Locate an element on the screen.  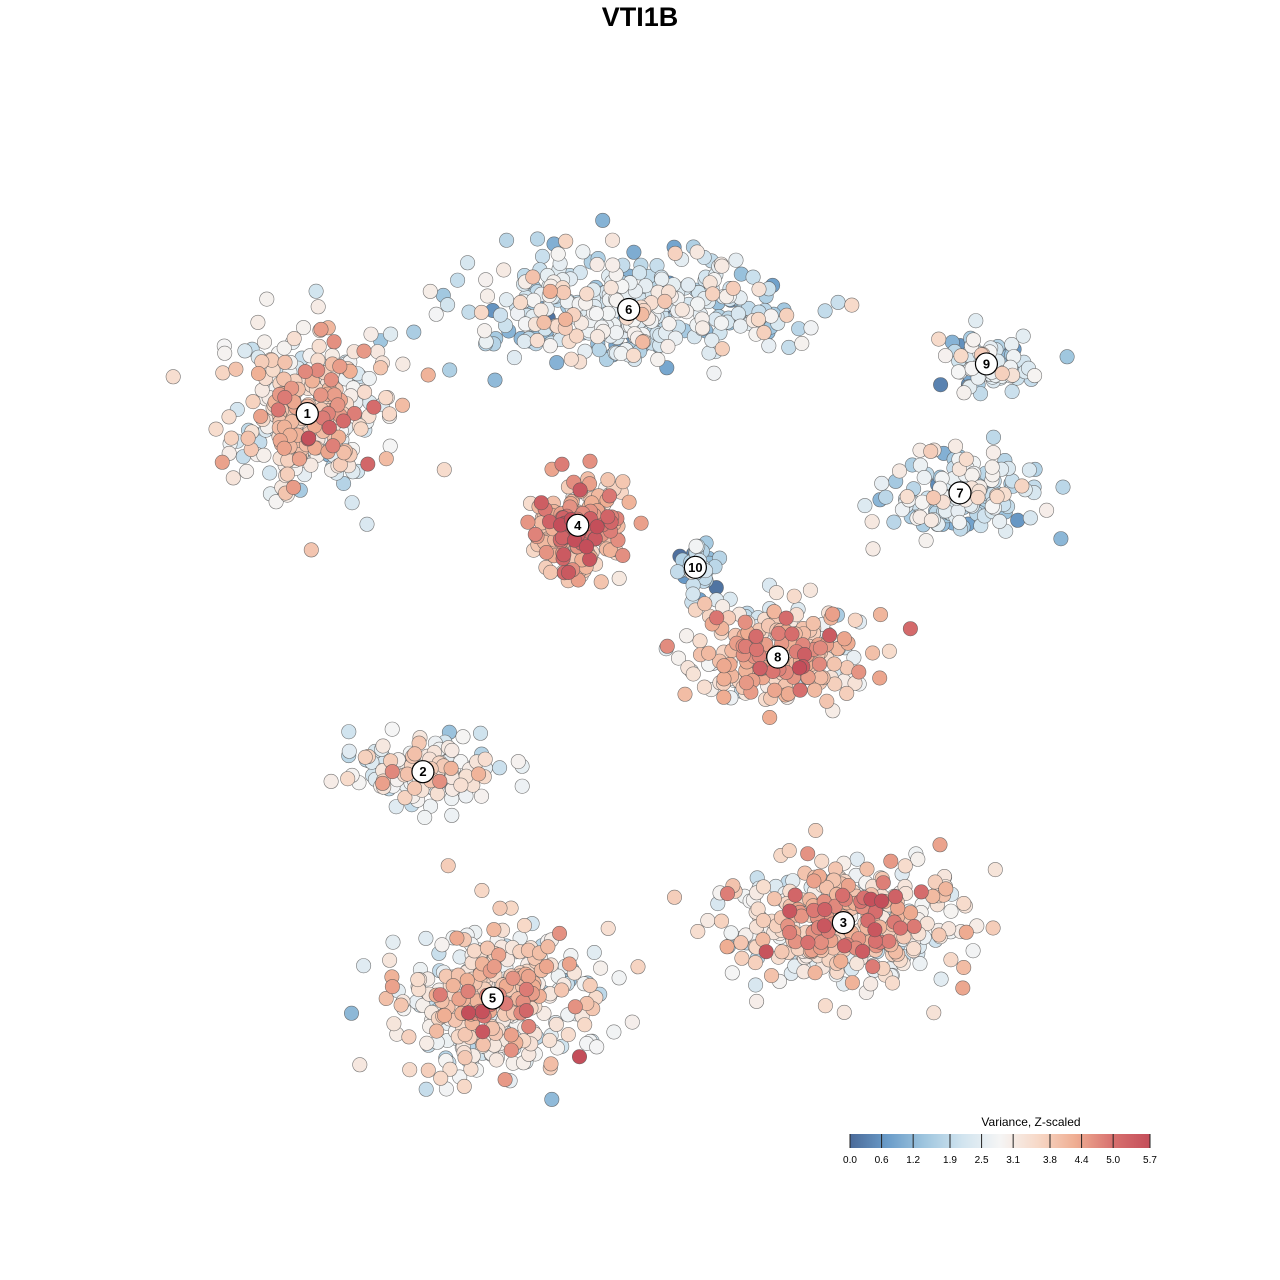
cluster-label-9: 9 is located at coordinates (986, 364).